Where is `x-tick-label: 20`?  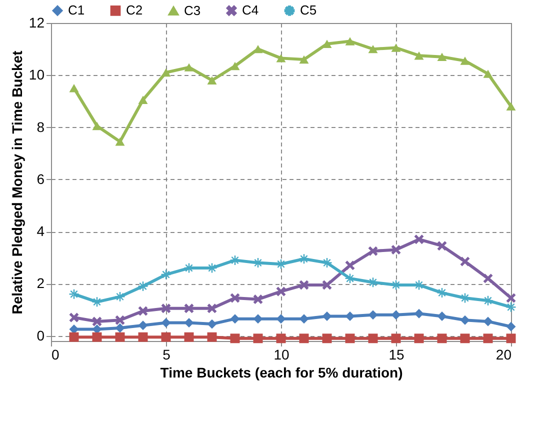 x-tick-label: 20 is located at coordinates (504, 354).